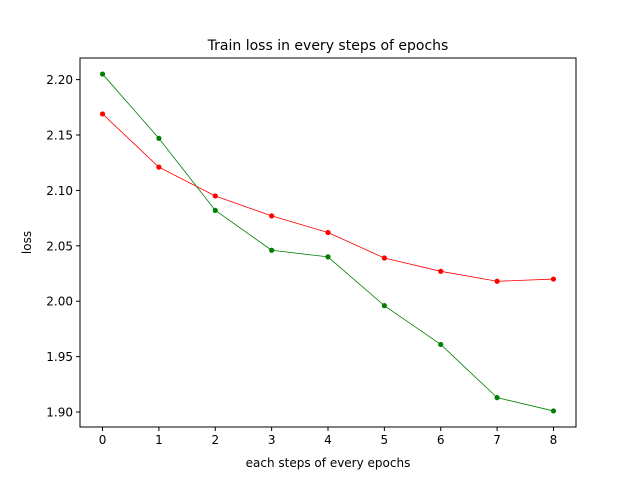 Image resolution: width=640 pixels, height=480 pixels. What do you see at coordinates (59, 246) in the screenshot?
I see `y-tick-label: 2.05` at bounding box center [59, 246].